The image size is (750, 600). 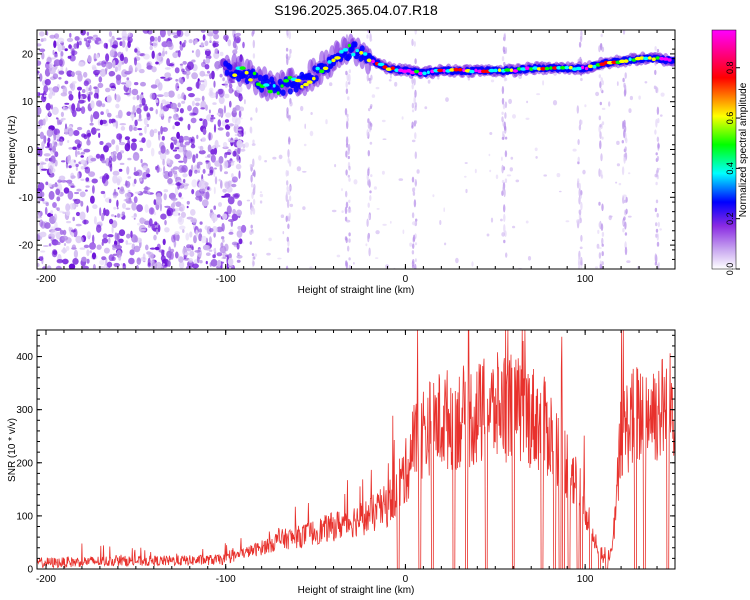 What do you see at coordinates (406, 279) in the screenshot?
I see `x-tick-label: 0` at bounding box center [406, 279].